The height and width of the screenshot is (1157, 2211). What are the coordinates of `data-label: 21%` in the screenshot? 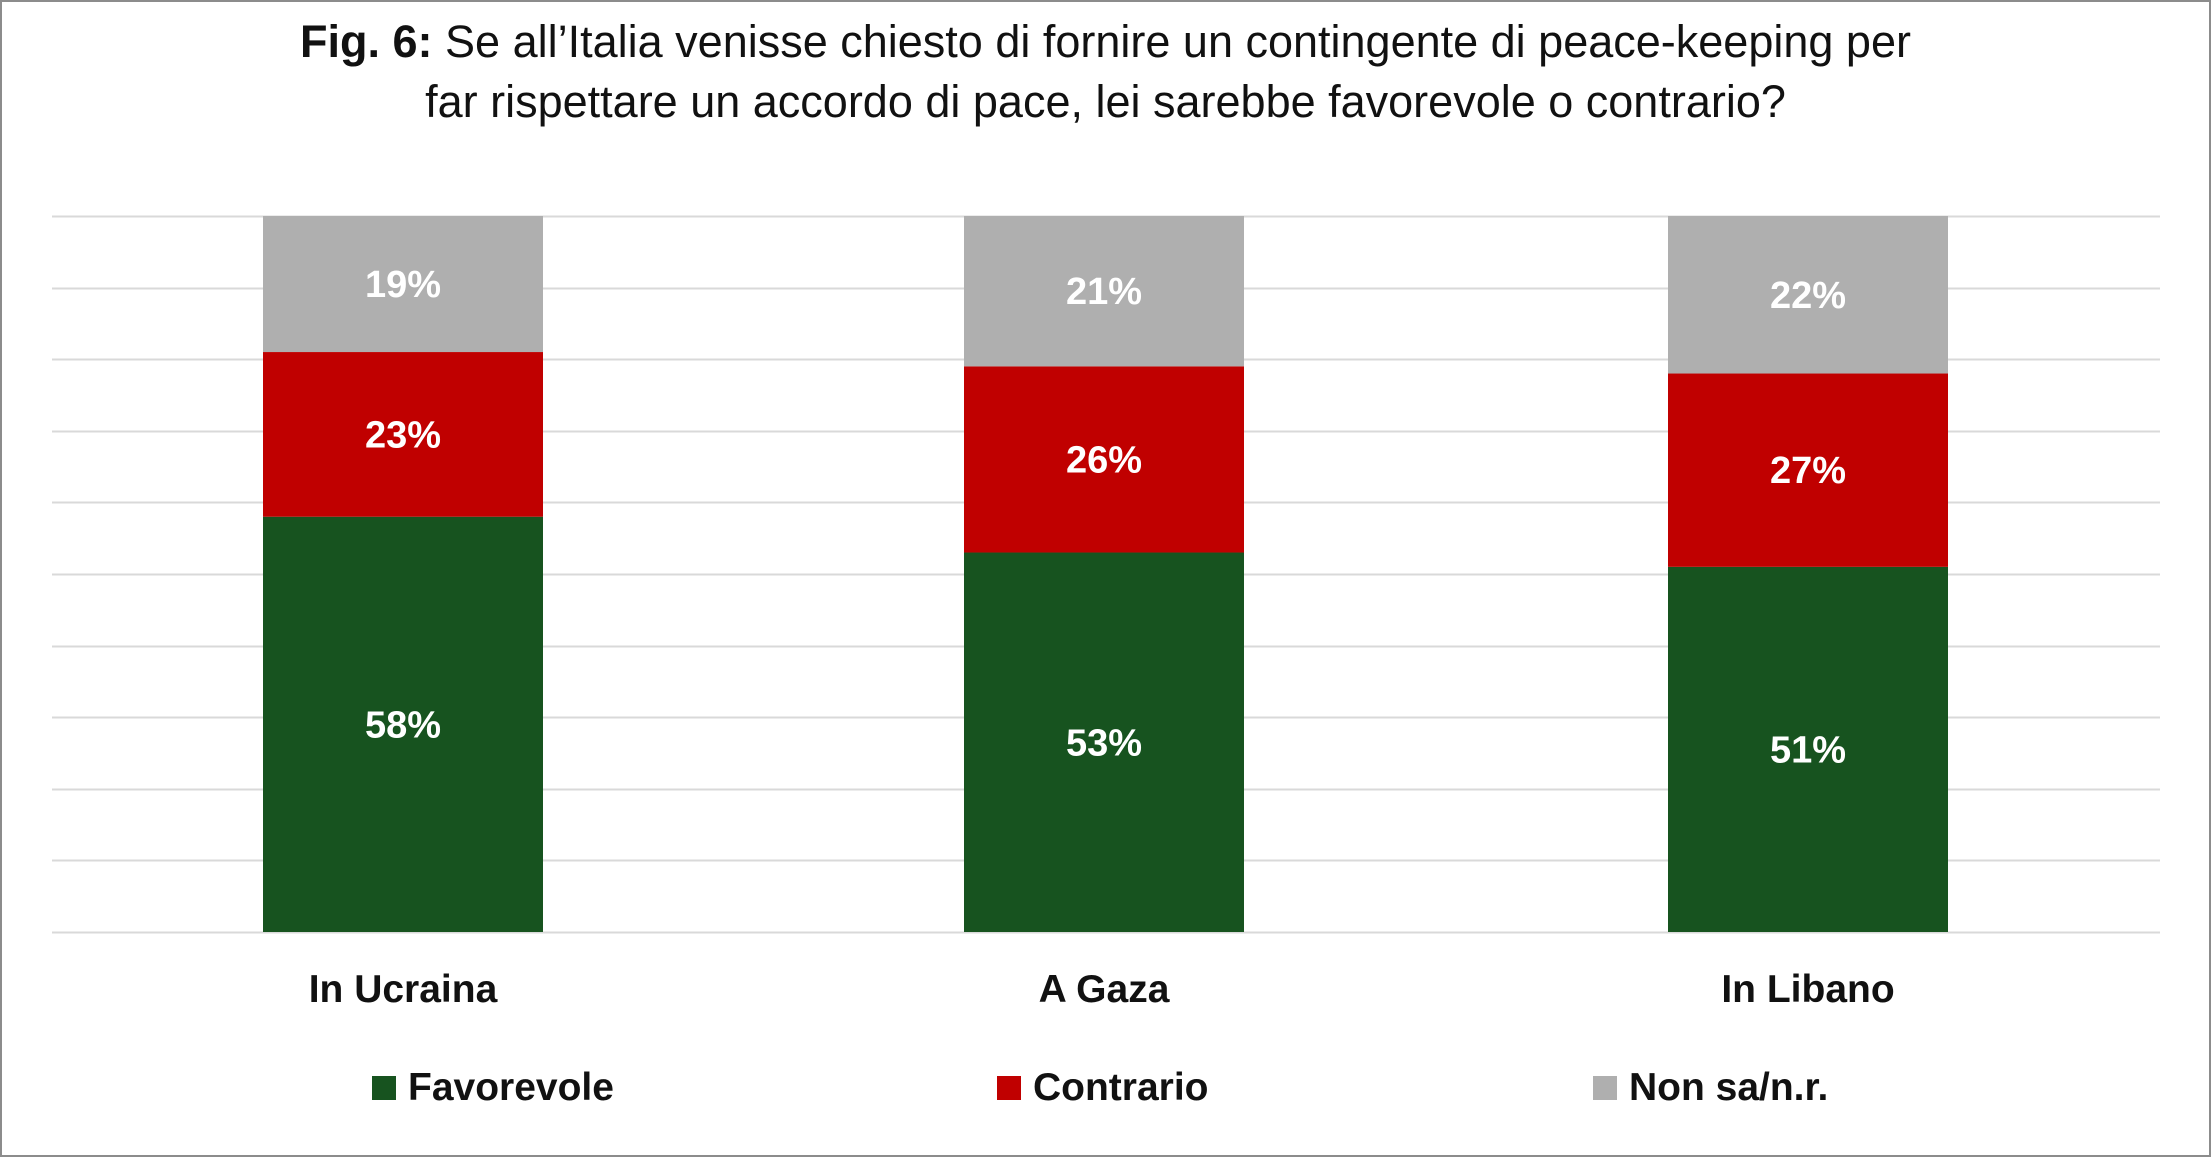 It's located at (1104, 292).